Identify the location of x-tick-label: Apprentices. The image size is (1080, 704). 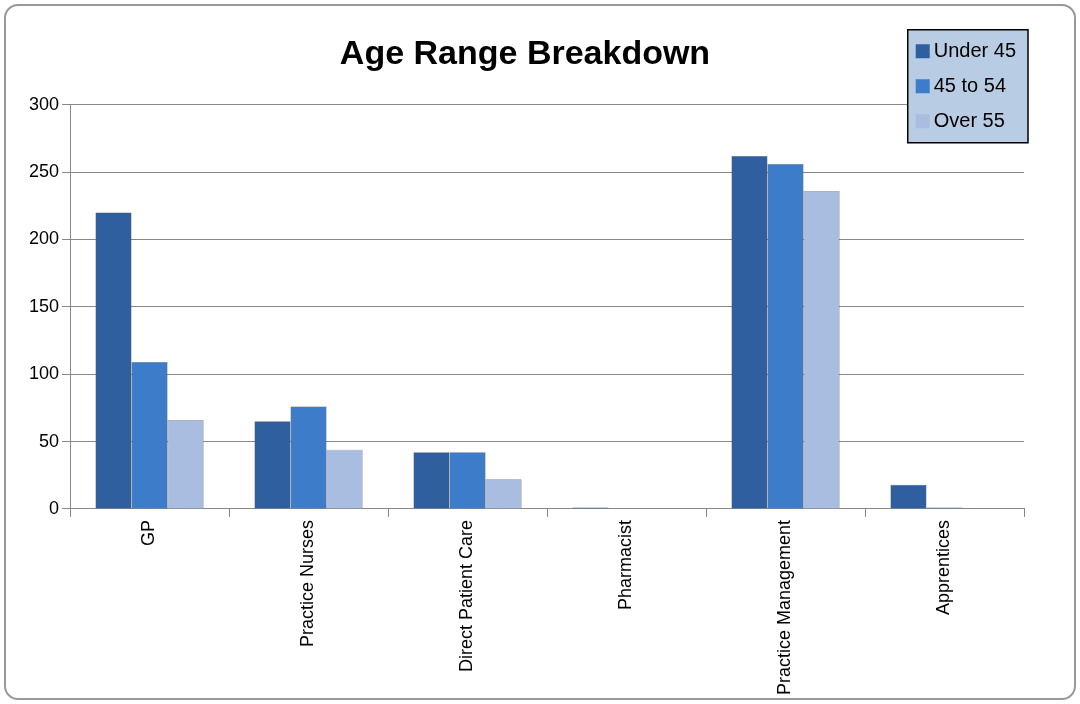
(943, 567).